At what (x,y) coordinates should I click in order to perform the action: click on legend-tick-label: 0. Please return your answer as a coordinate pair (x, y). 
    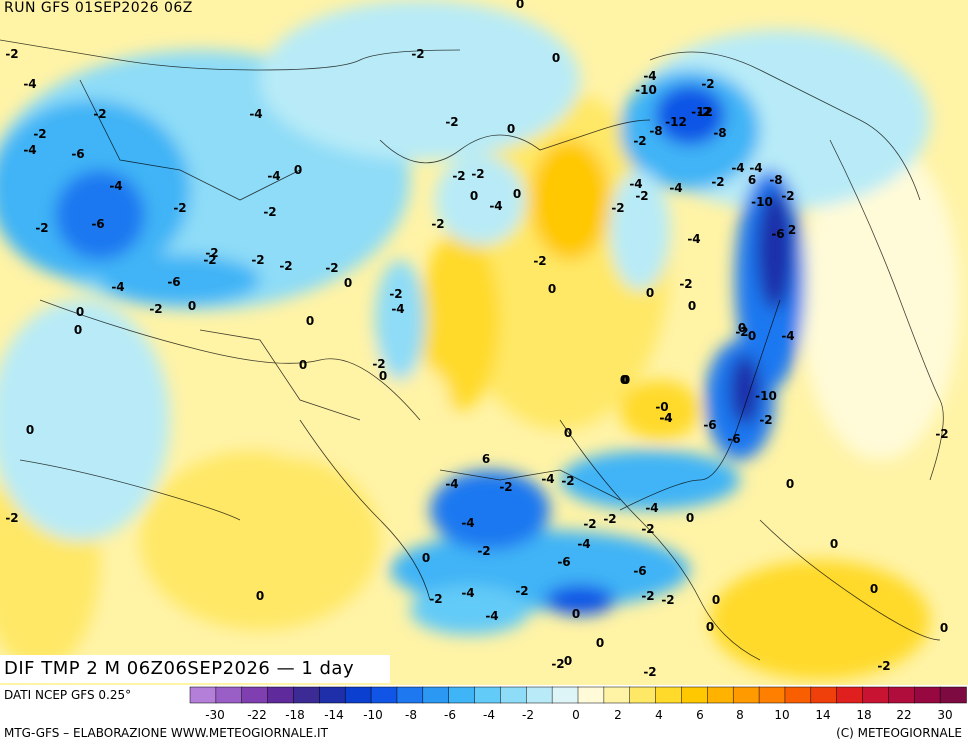
    Looking at the image, I should click on (576, 715).